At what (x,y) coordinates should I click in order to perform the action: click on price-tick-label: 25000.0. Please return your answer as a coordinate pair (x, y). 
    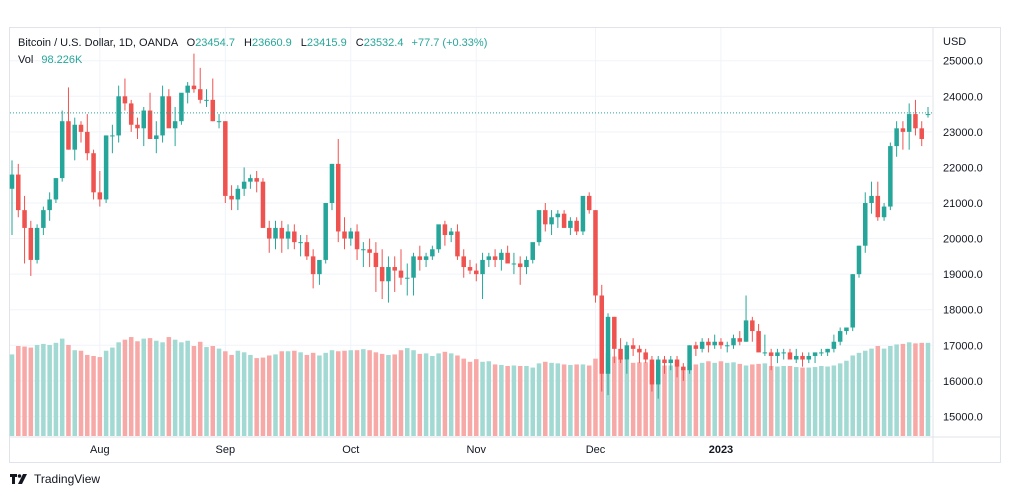
    Looking at the image, I should click on (963, 62).